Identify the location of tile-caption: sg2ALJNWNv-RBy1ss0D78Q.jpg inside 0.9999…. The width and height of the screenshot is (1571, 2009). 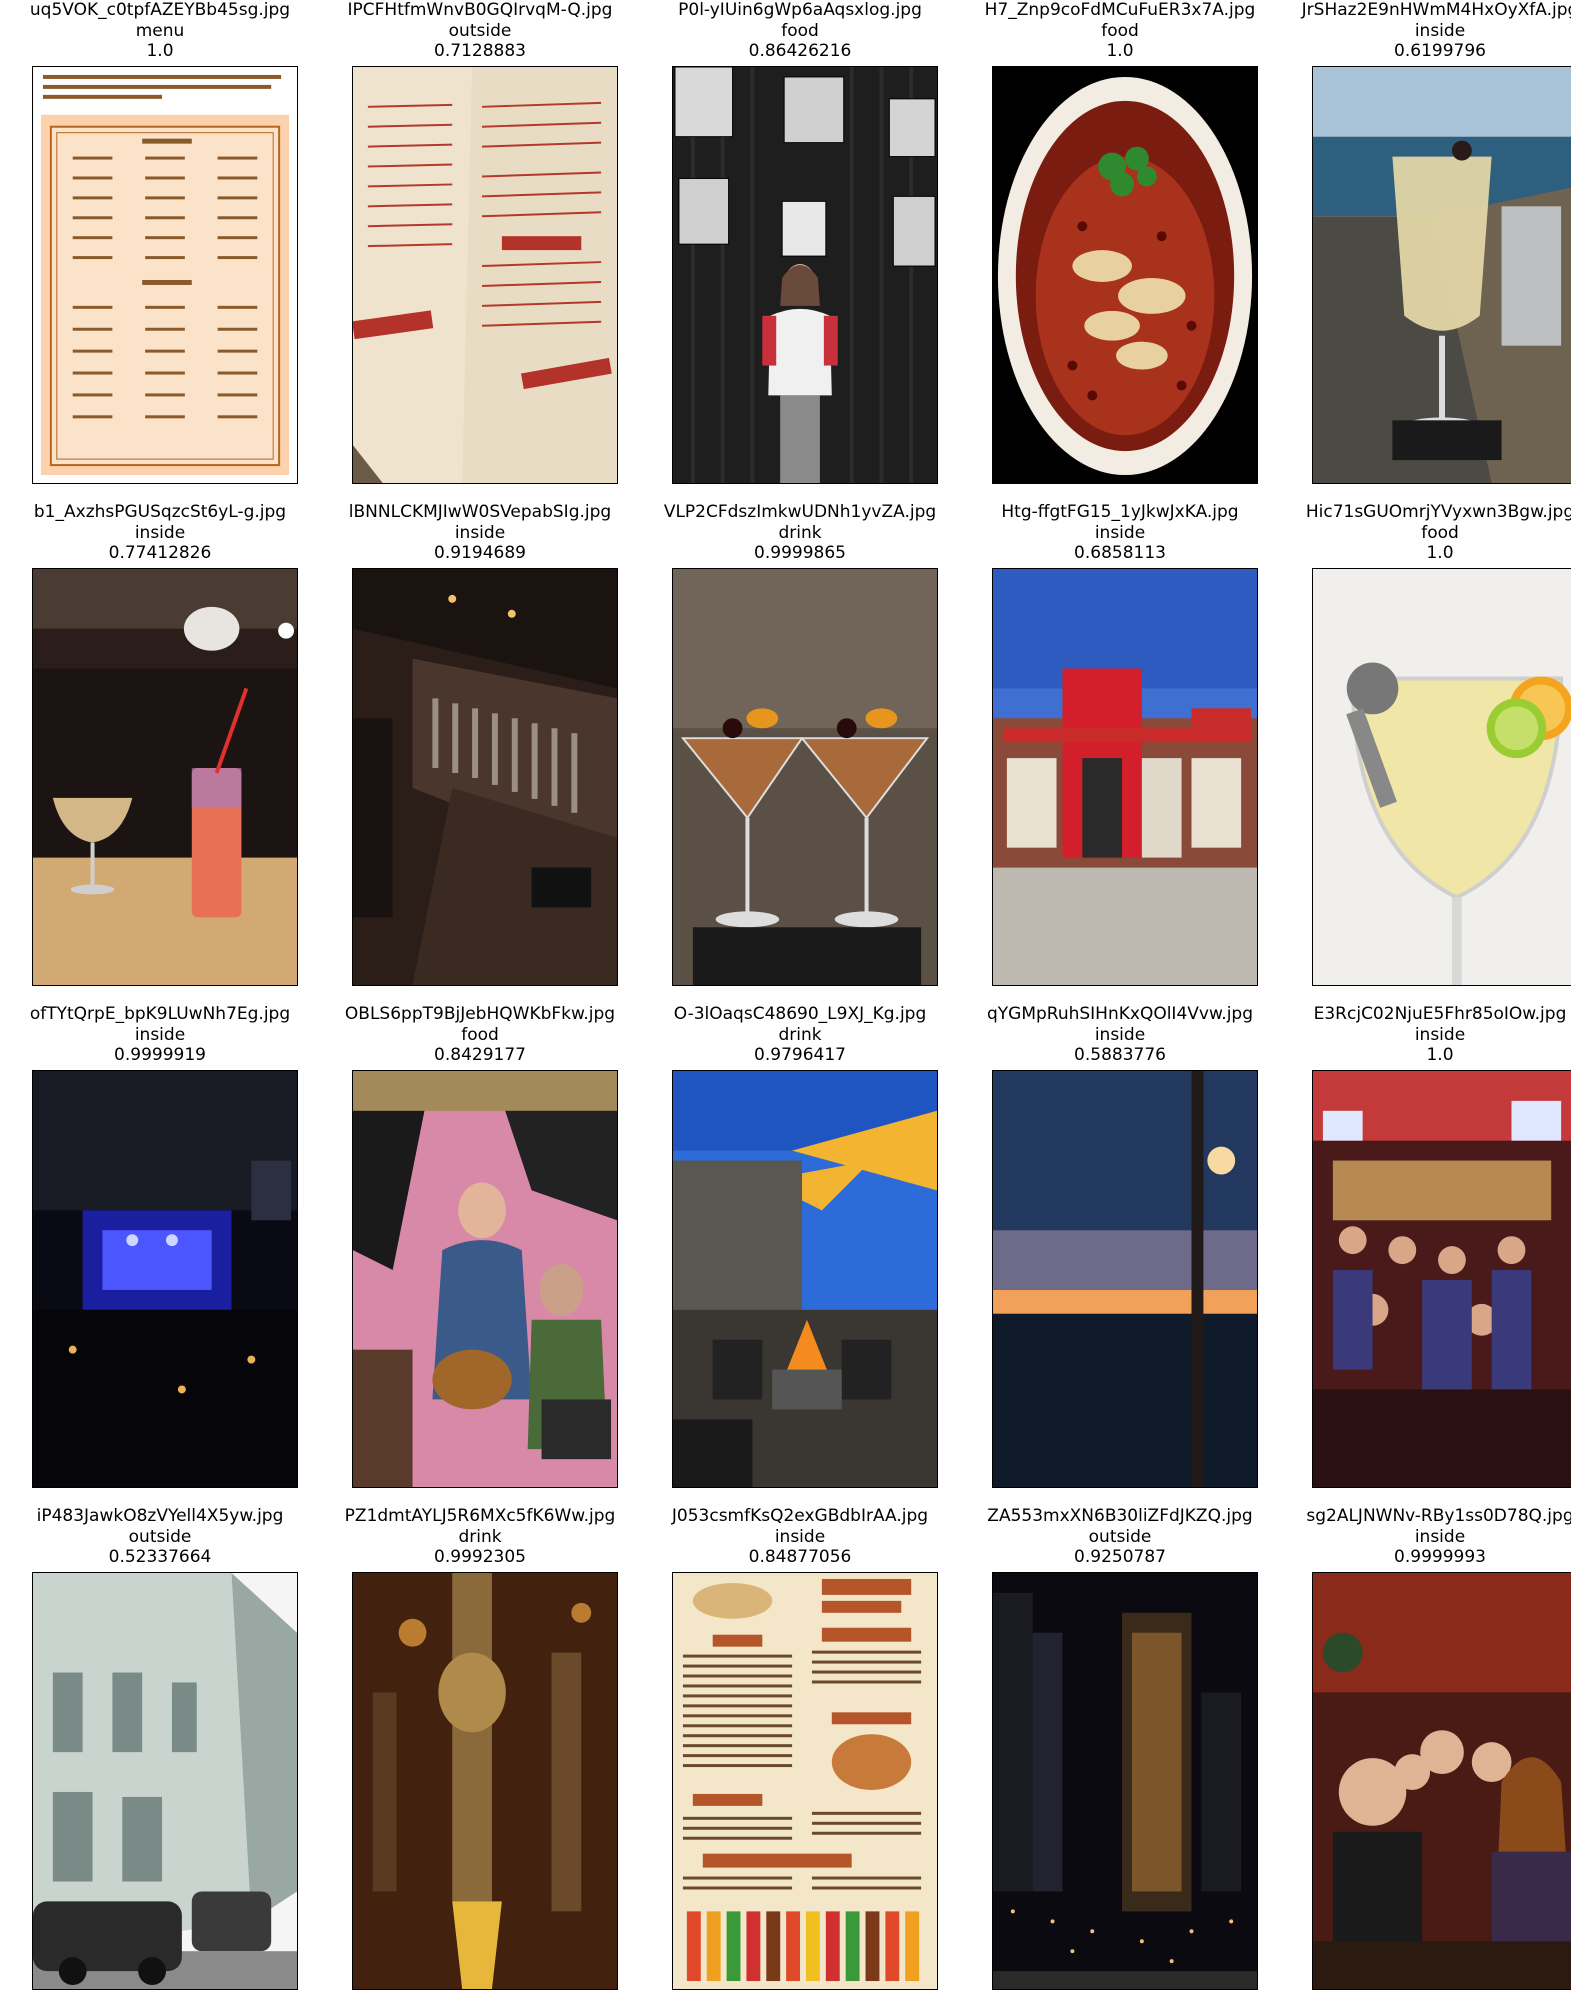
(1425, 1537).